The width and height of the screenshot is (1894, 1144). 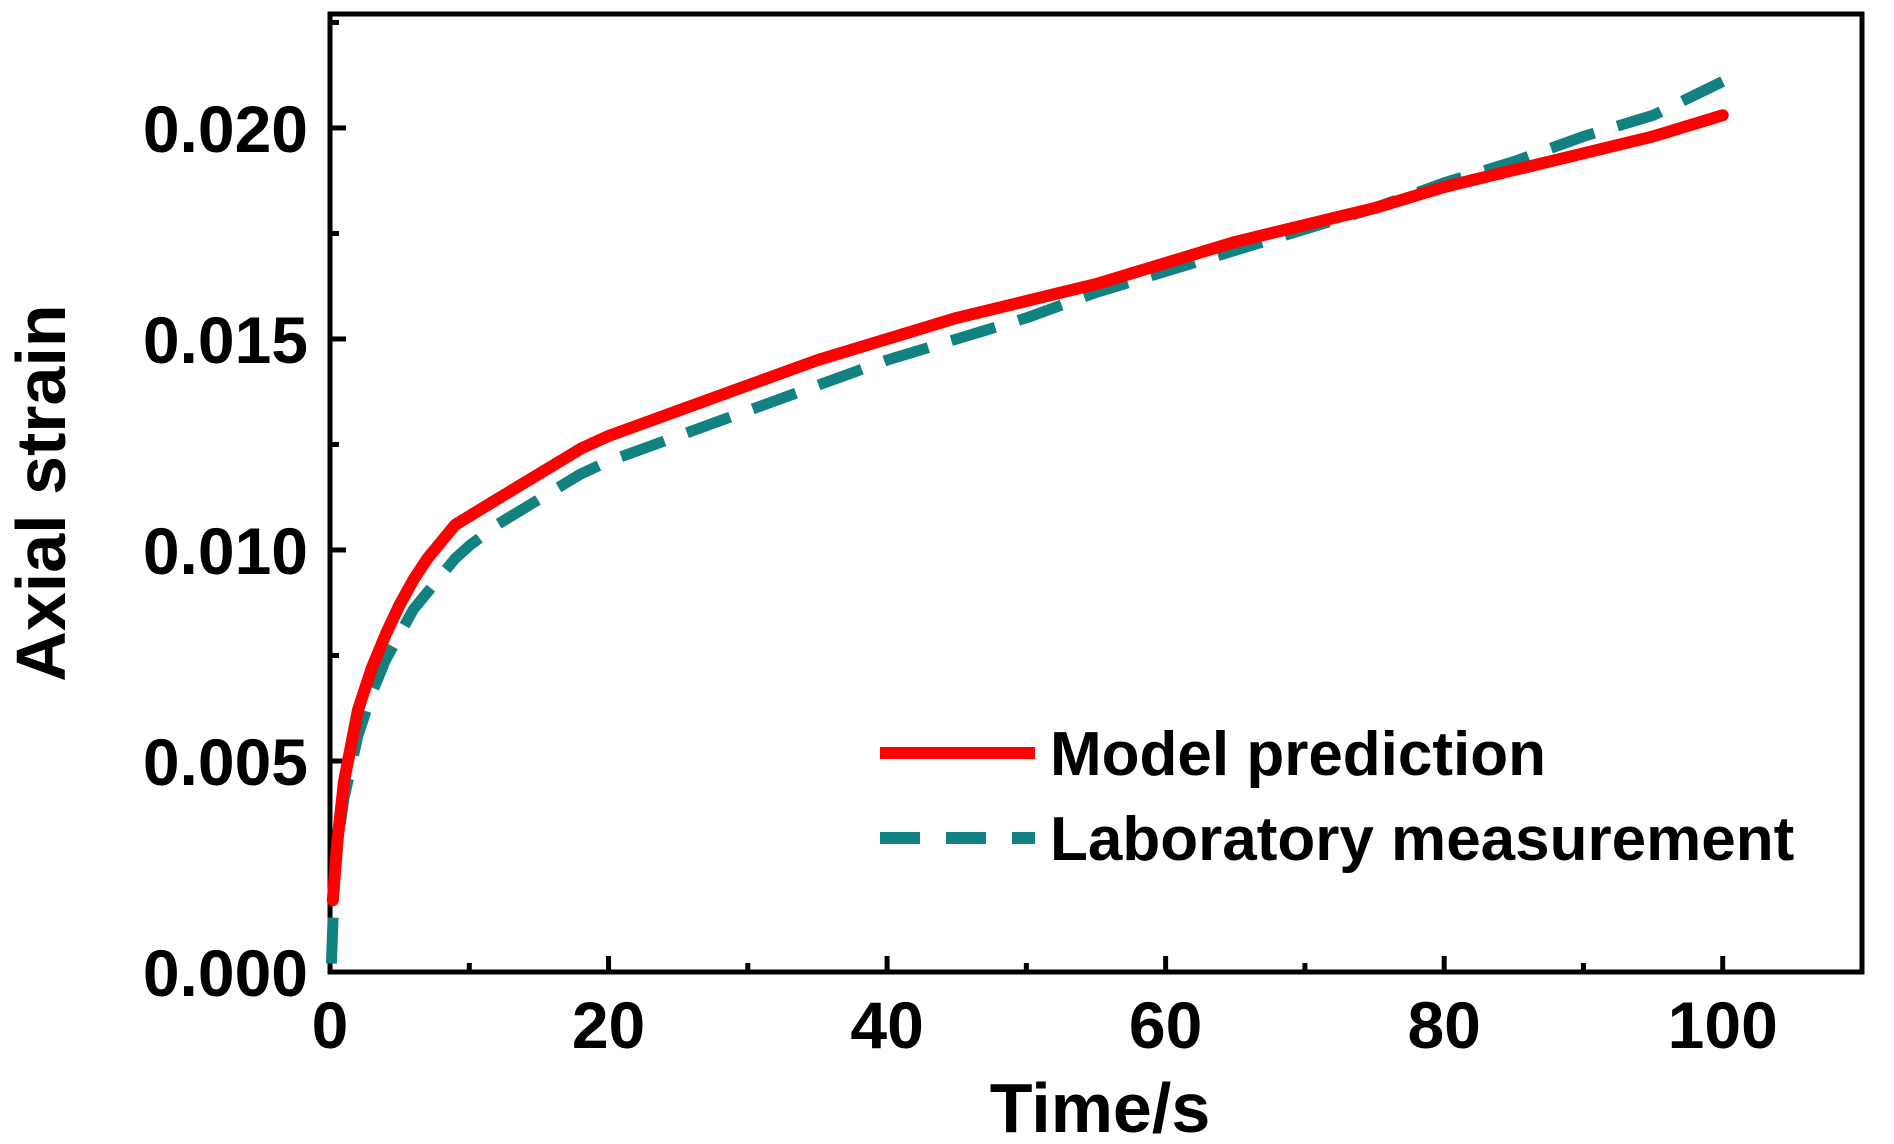 I want to click on x-axis-title: Time/s, so click(x=1100, y=1106).